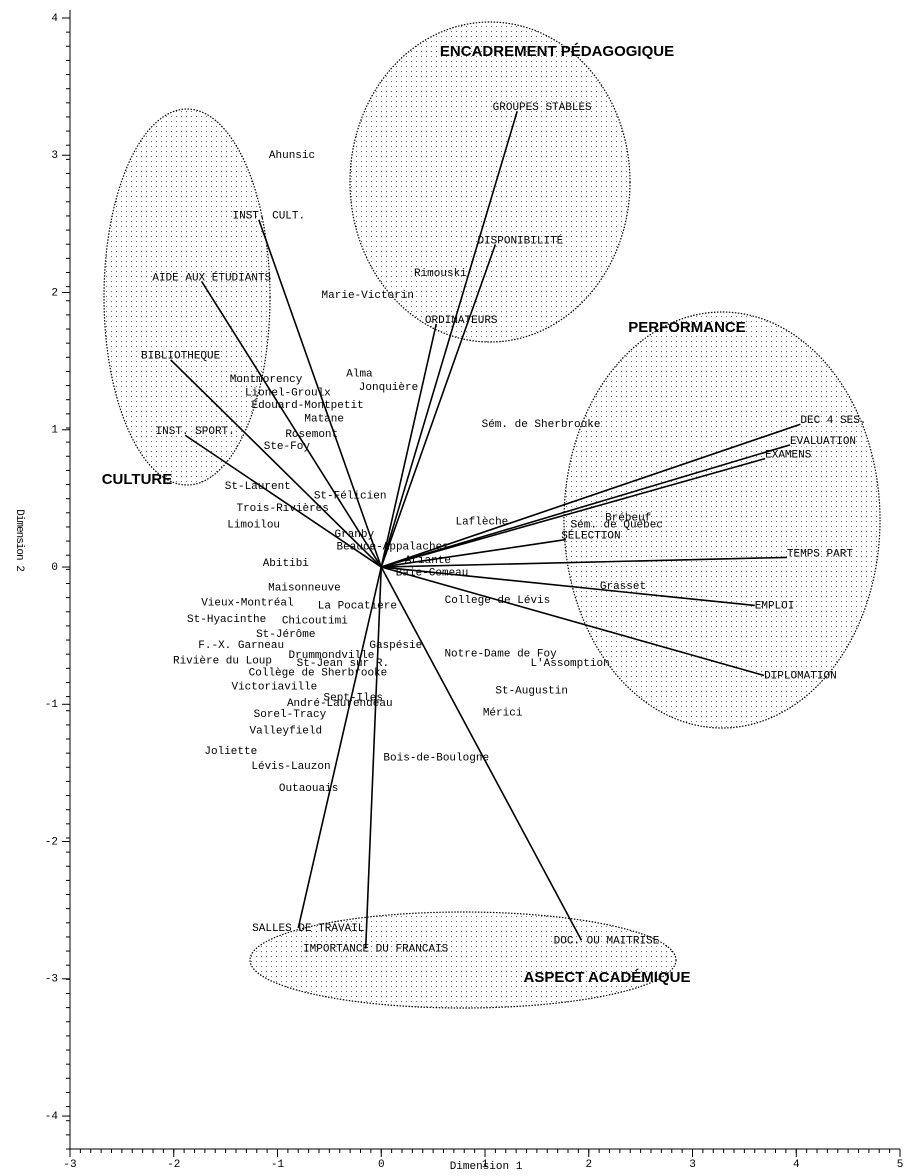 This screenshot has width=904, height=1176. Describe the element at coordinates (376, 950) in the screenshot. I see `vector-label: IMPORTANCE DU FRANCAIS` at that location.